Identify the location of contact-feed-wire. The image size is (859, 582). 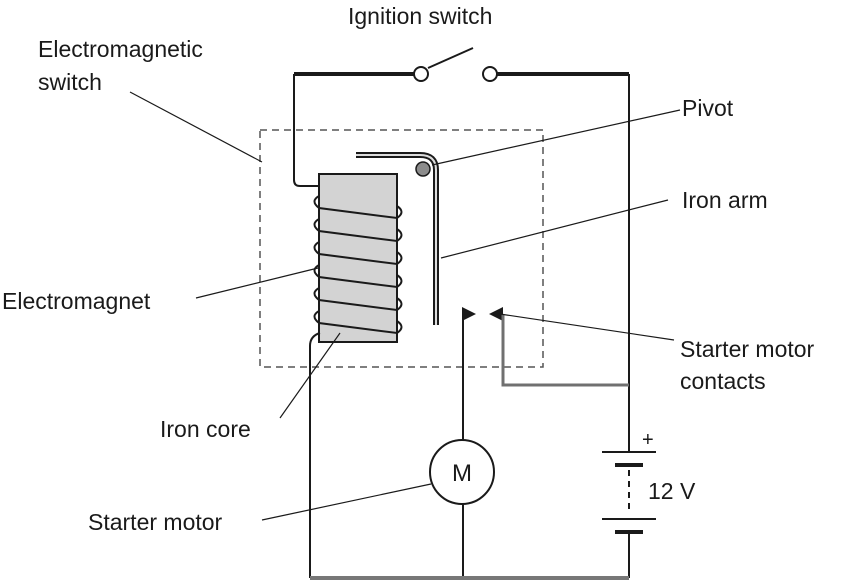
(565, 350).